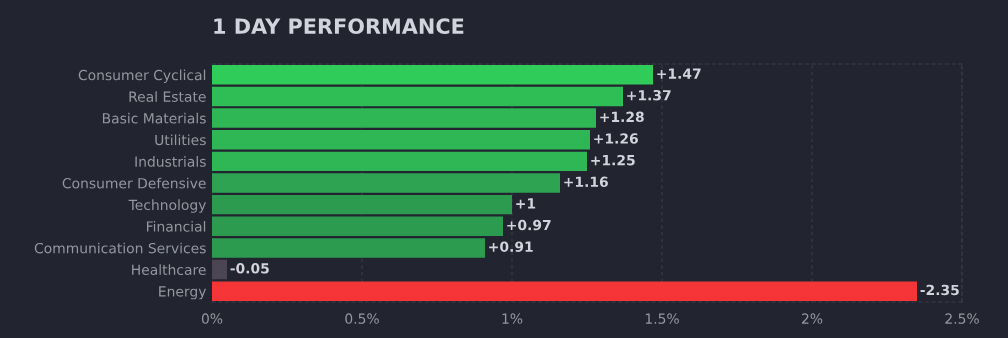 This screenshot has width=1008, height=338. Describe the element at coordinates (512, 318) in the screenshot. I see `x-tick-label: 1%` at that location.